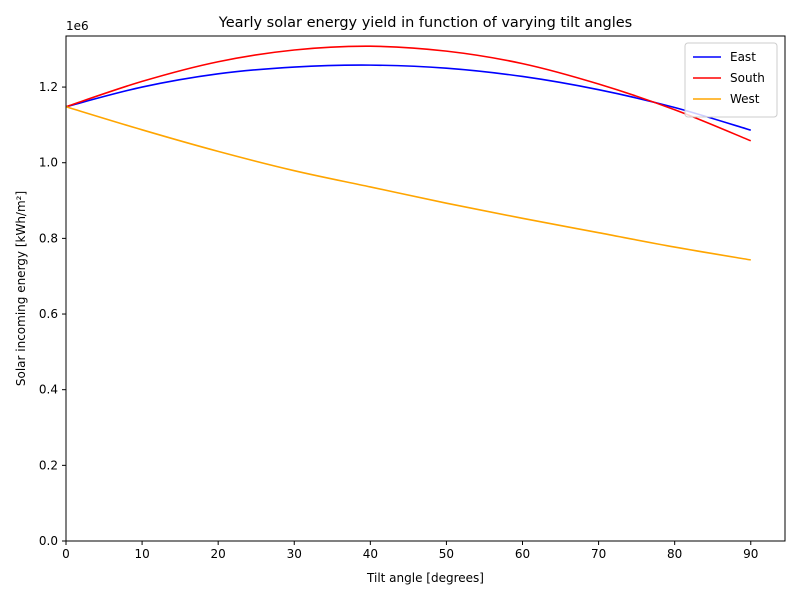 This screenshot has height=600, width=800. I want to click on x-tick-label: 70, so click(598, 554).